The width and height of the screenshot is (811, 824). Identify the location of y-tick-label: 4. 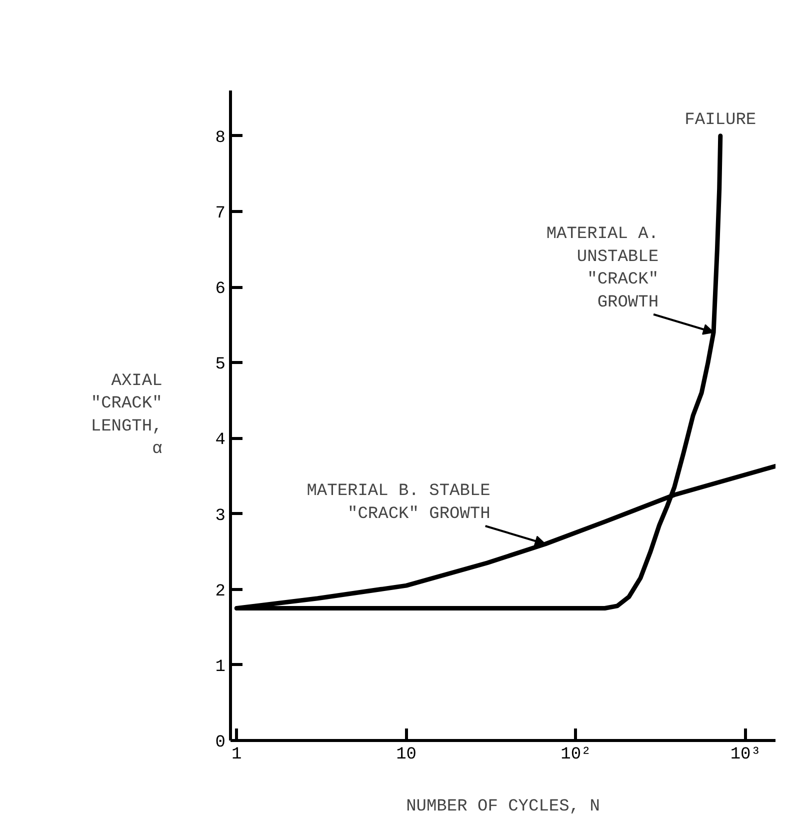
(220, 440).